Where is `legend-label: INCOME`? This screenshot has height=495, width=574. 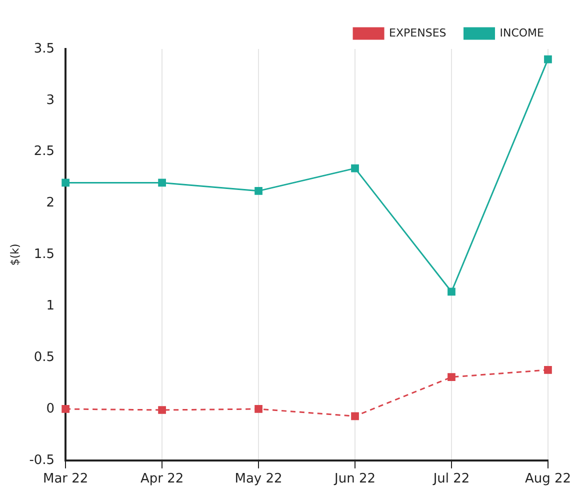 legend-label: INCOME is located at coordinates (522, 33).